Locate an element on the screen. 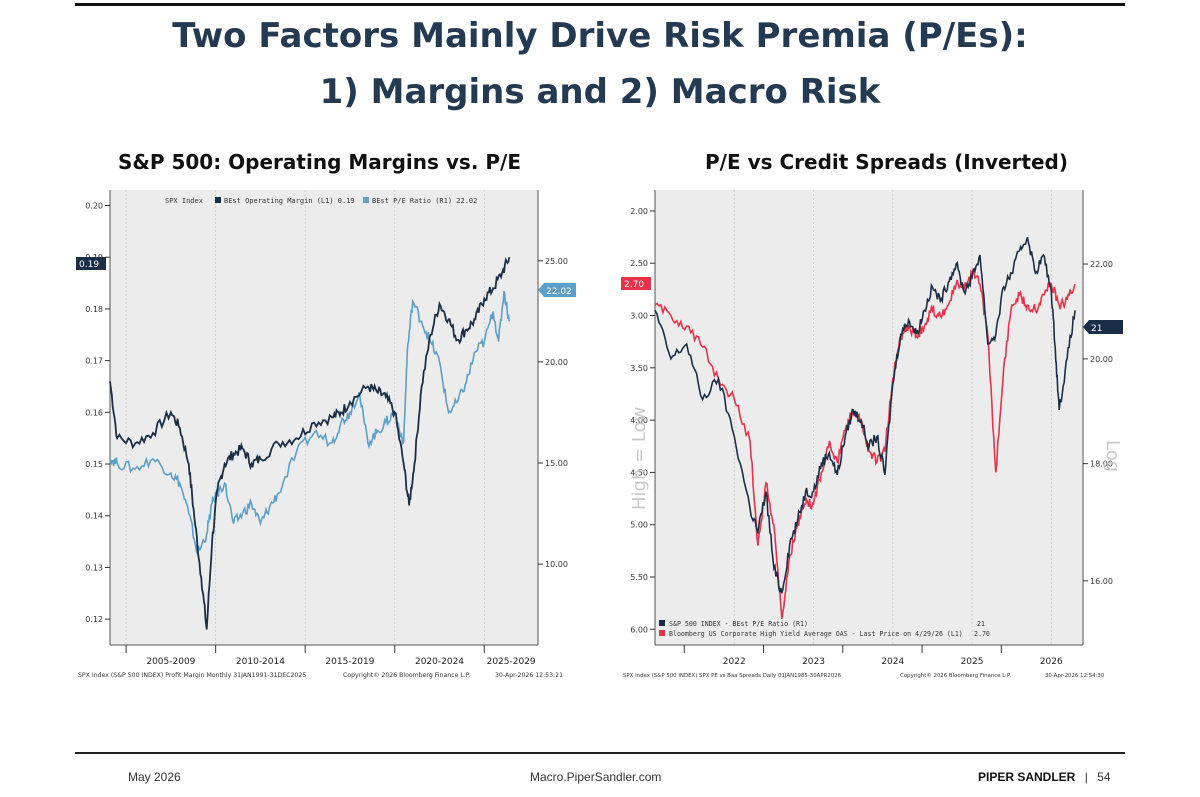 Image resolution: width=1200 pixels, height=797 pixels. svg-text: 22.02 is located at coordinates (559, 292).